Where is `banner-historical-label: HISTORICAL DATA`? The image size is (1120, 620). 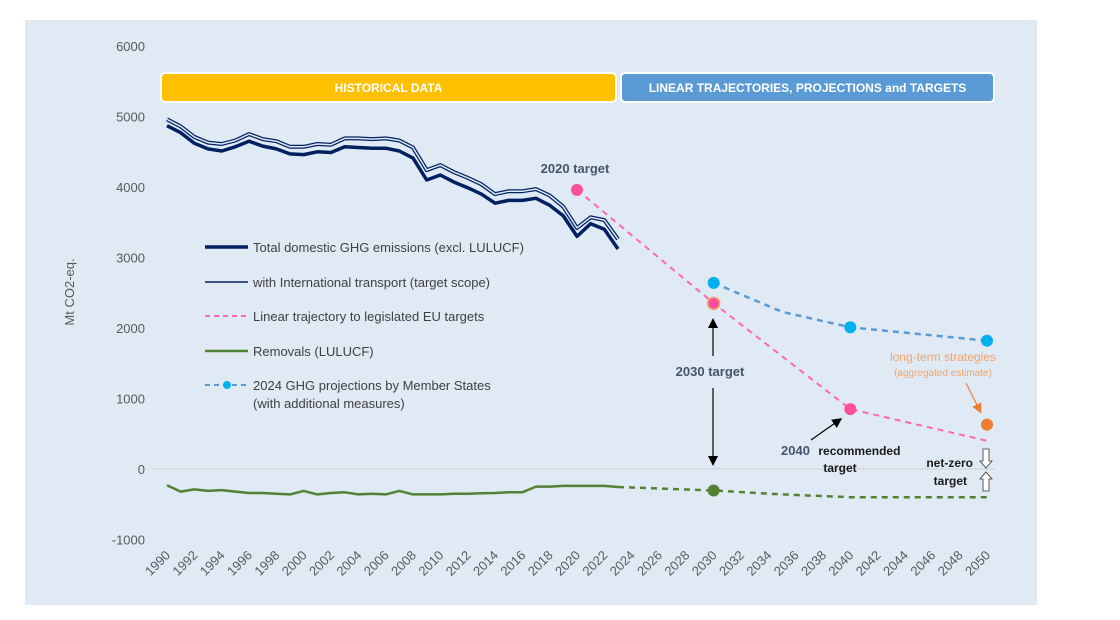 banner-historical-label: HISTORICAL DATA is located at coordinates (389, 88).